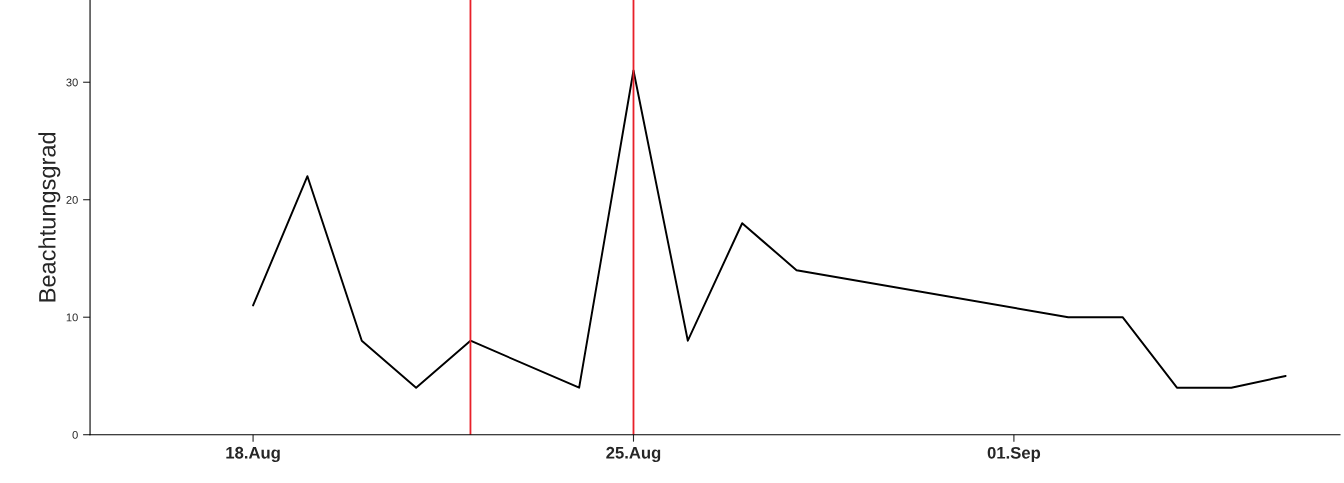 The image size is (1344, 483). Describe the element at coordinates (49, 217) in the screenshot. I see `y-axis-title: Beachtungsgrad` at that location.